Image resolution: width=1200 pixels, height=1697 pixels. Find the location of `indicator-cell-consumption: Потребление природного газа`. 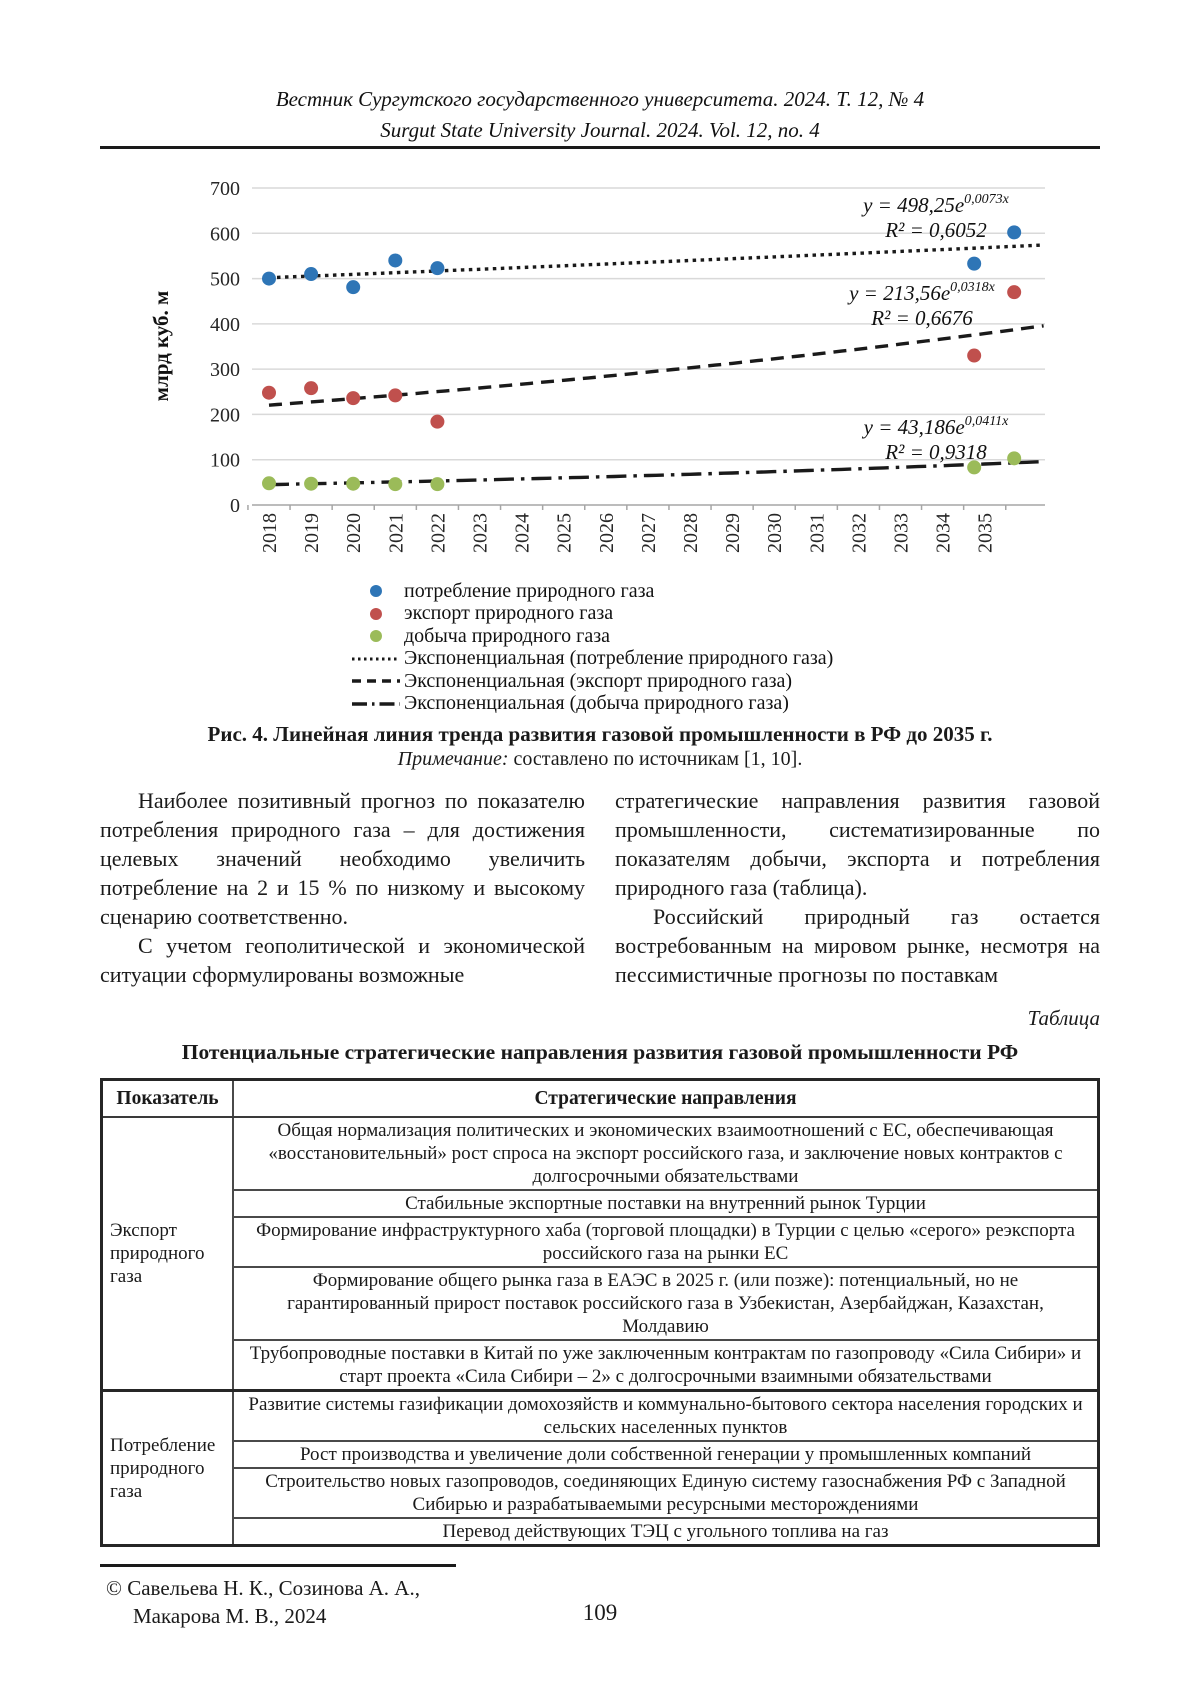

indicator-cell-consumption: Потребление природного газа is located at coordinates (167, 1468).